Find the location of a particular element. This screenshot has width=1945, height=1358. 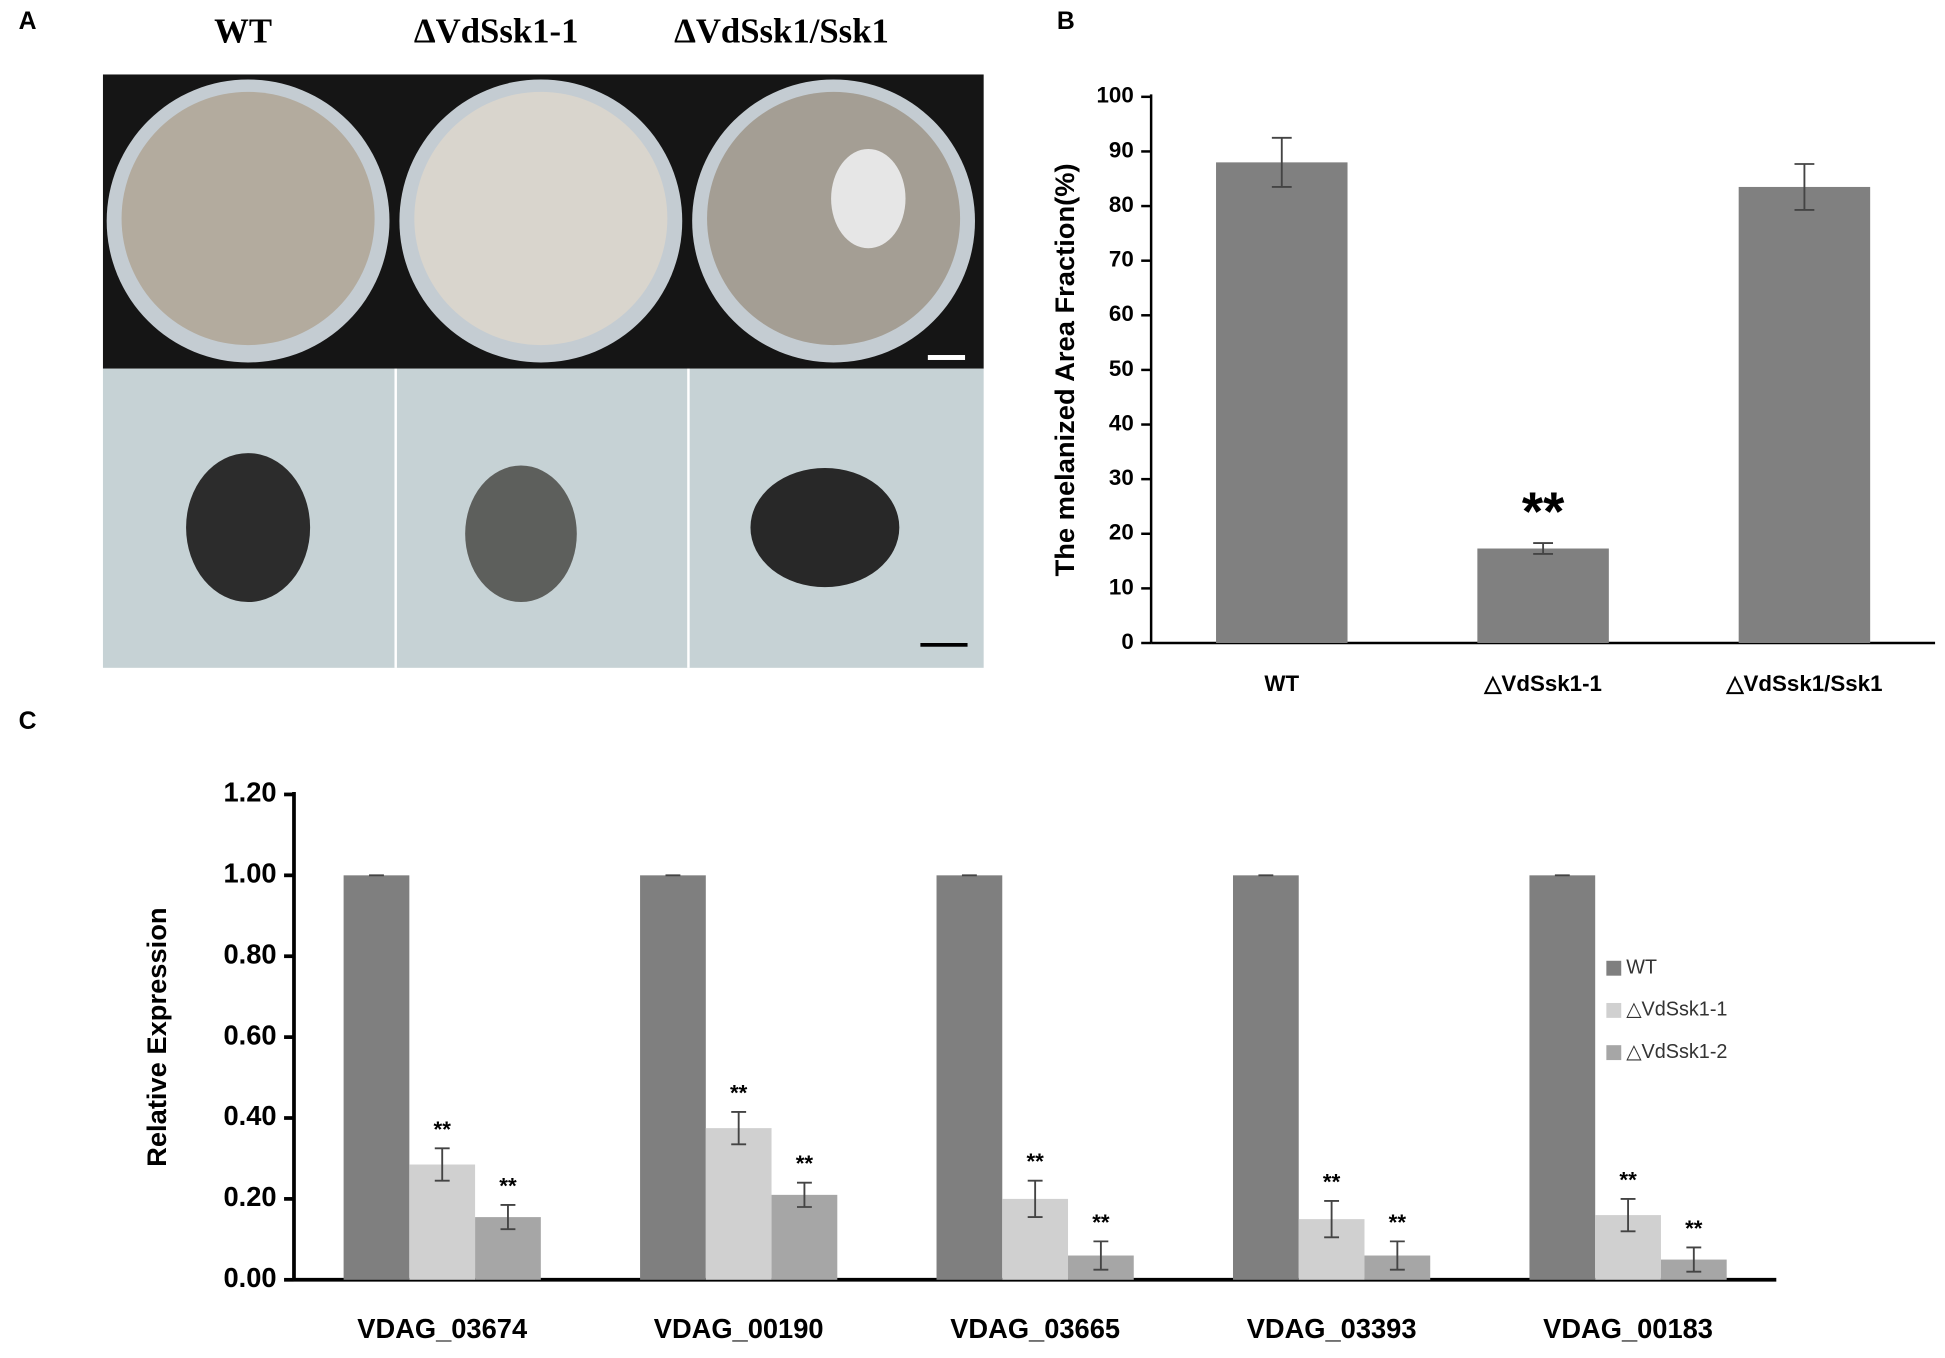

y-tick-label: 0.60 is located at coordinates (250, 1034).